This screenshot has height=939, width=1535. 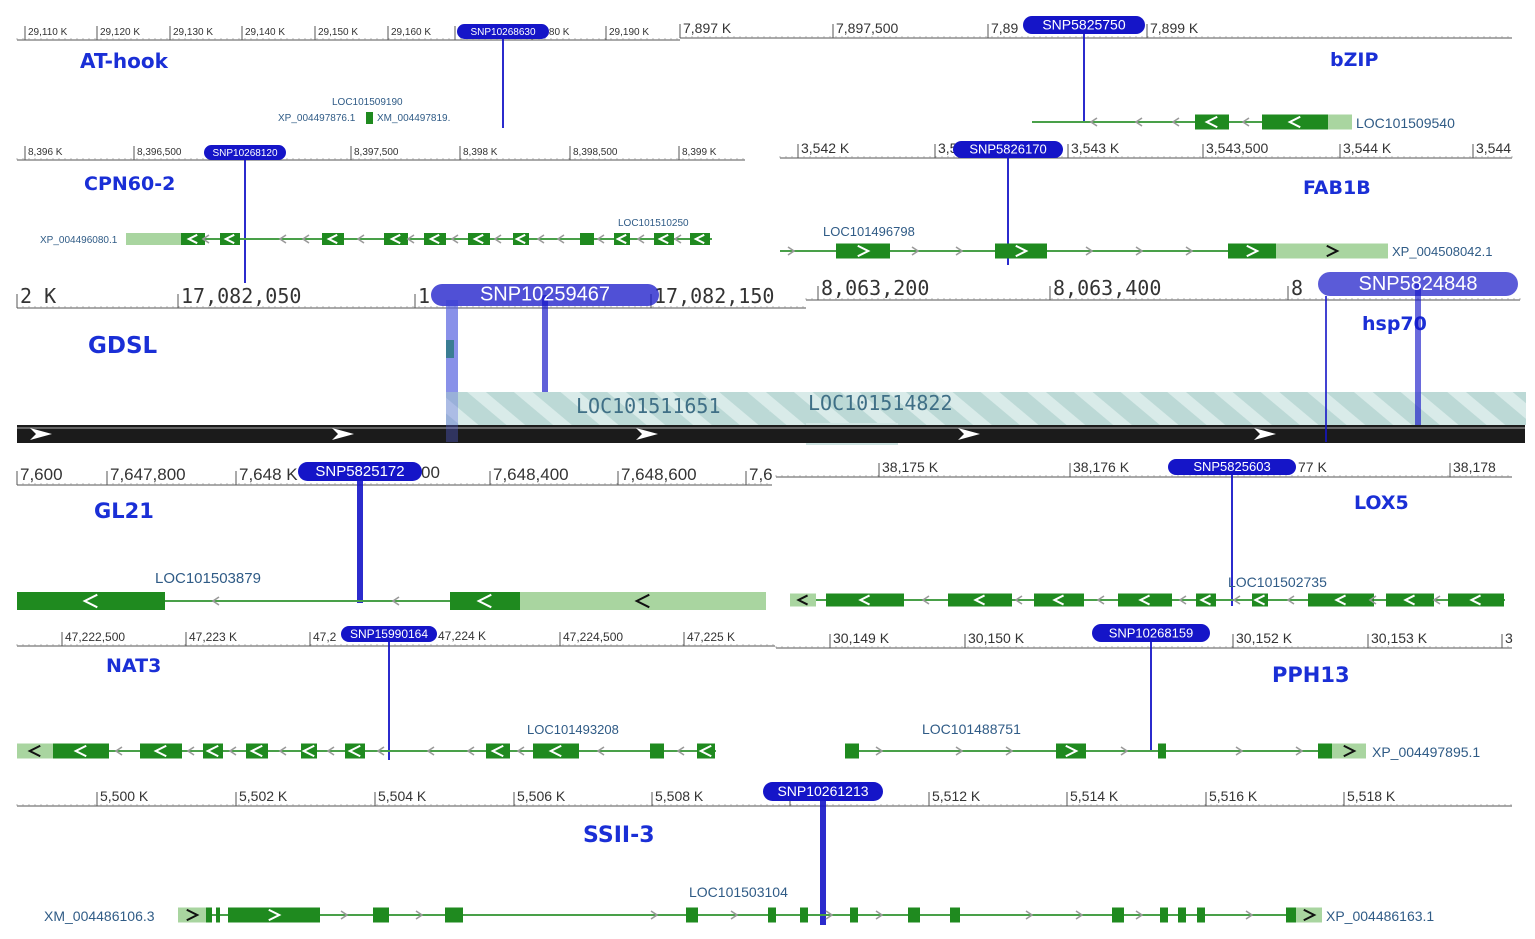 What do you see at coordinates (1264, 638) in the screenshot?
I see `tick-label: 30,152 K` at bounding box center [1264, 638].